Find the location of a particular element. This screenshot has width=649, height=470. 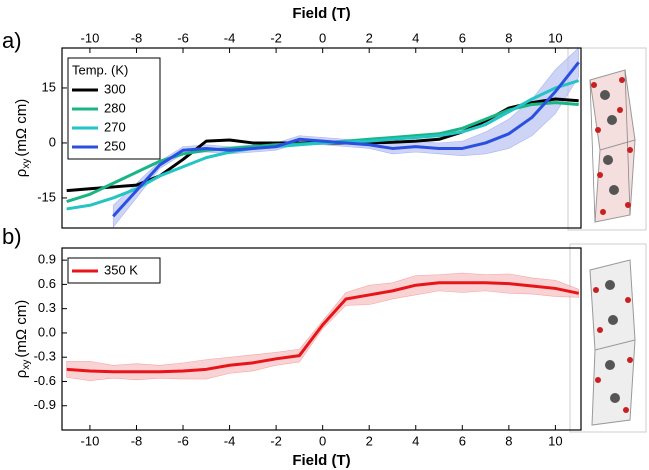

legend-title: Temp. (K) is located at coordinates (100, 69).